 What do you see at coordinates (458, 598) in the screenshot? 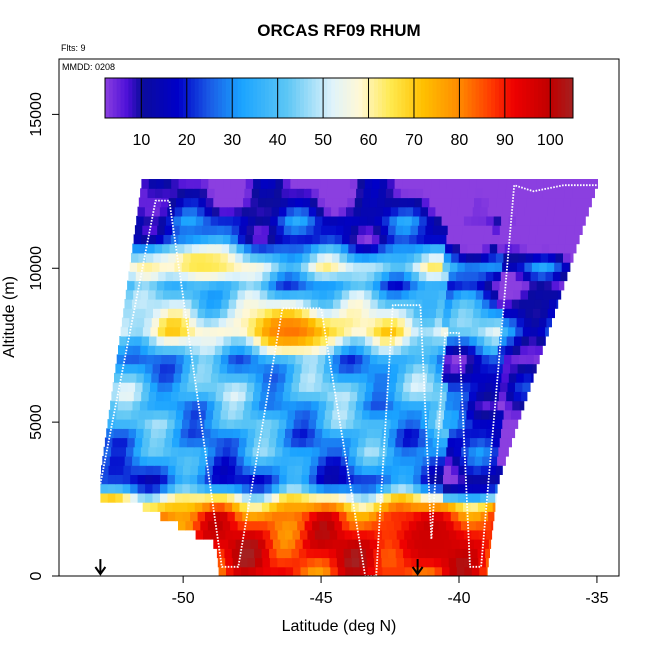
I see `x-tick-label: -40` at bounding box center [458, 598].